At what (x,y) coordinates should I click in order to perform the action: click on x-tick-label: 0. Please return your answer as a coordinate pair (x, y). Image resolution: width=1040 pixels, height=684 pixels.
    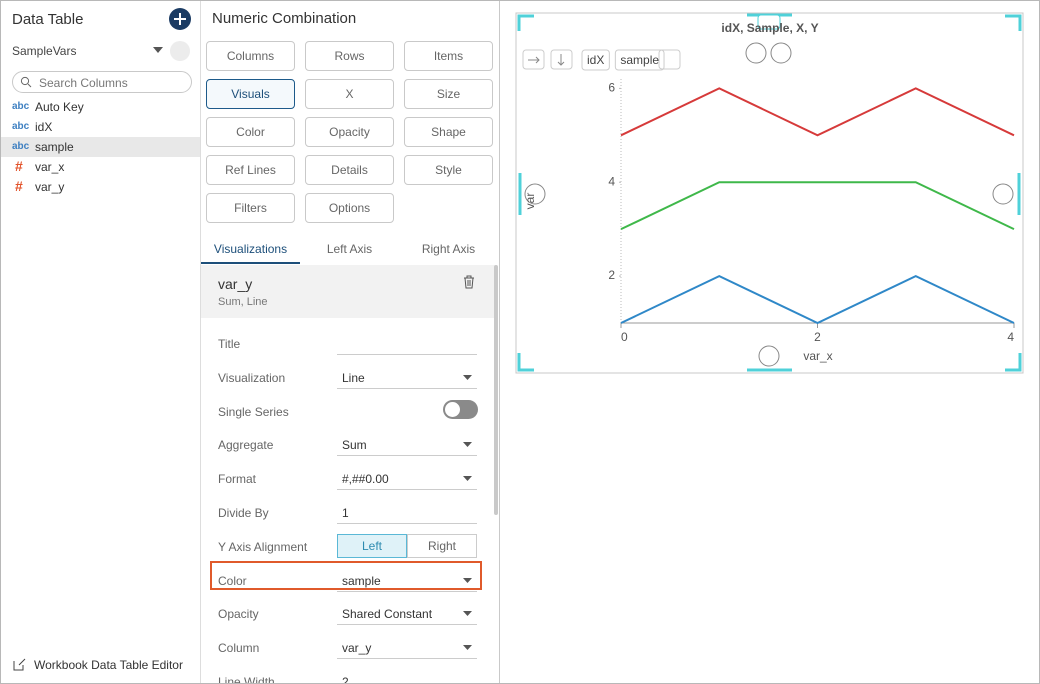
    Looking at the image, I should click on (624, 337).